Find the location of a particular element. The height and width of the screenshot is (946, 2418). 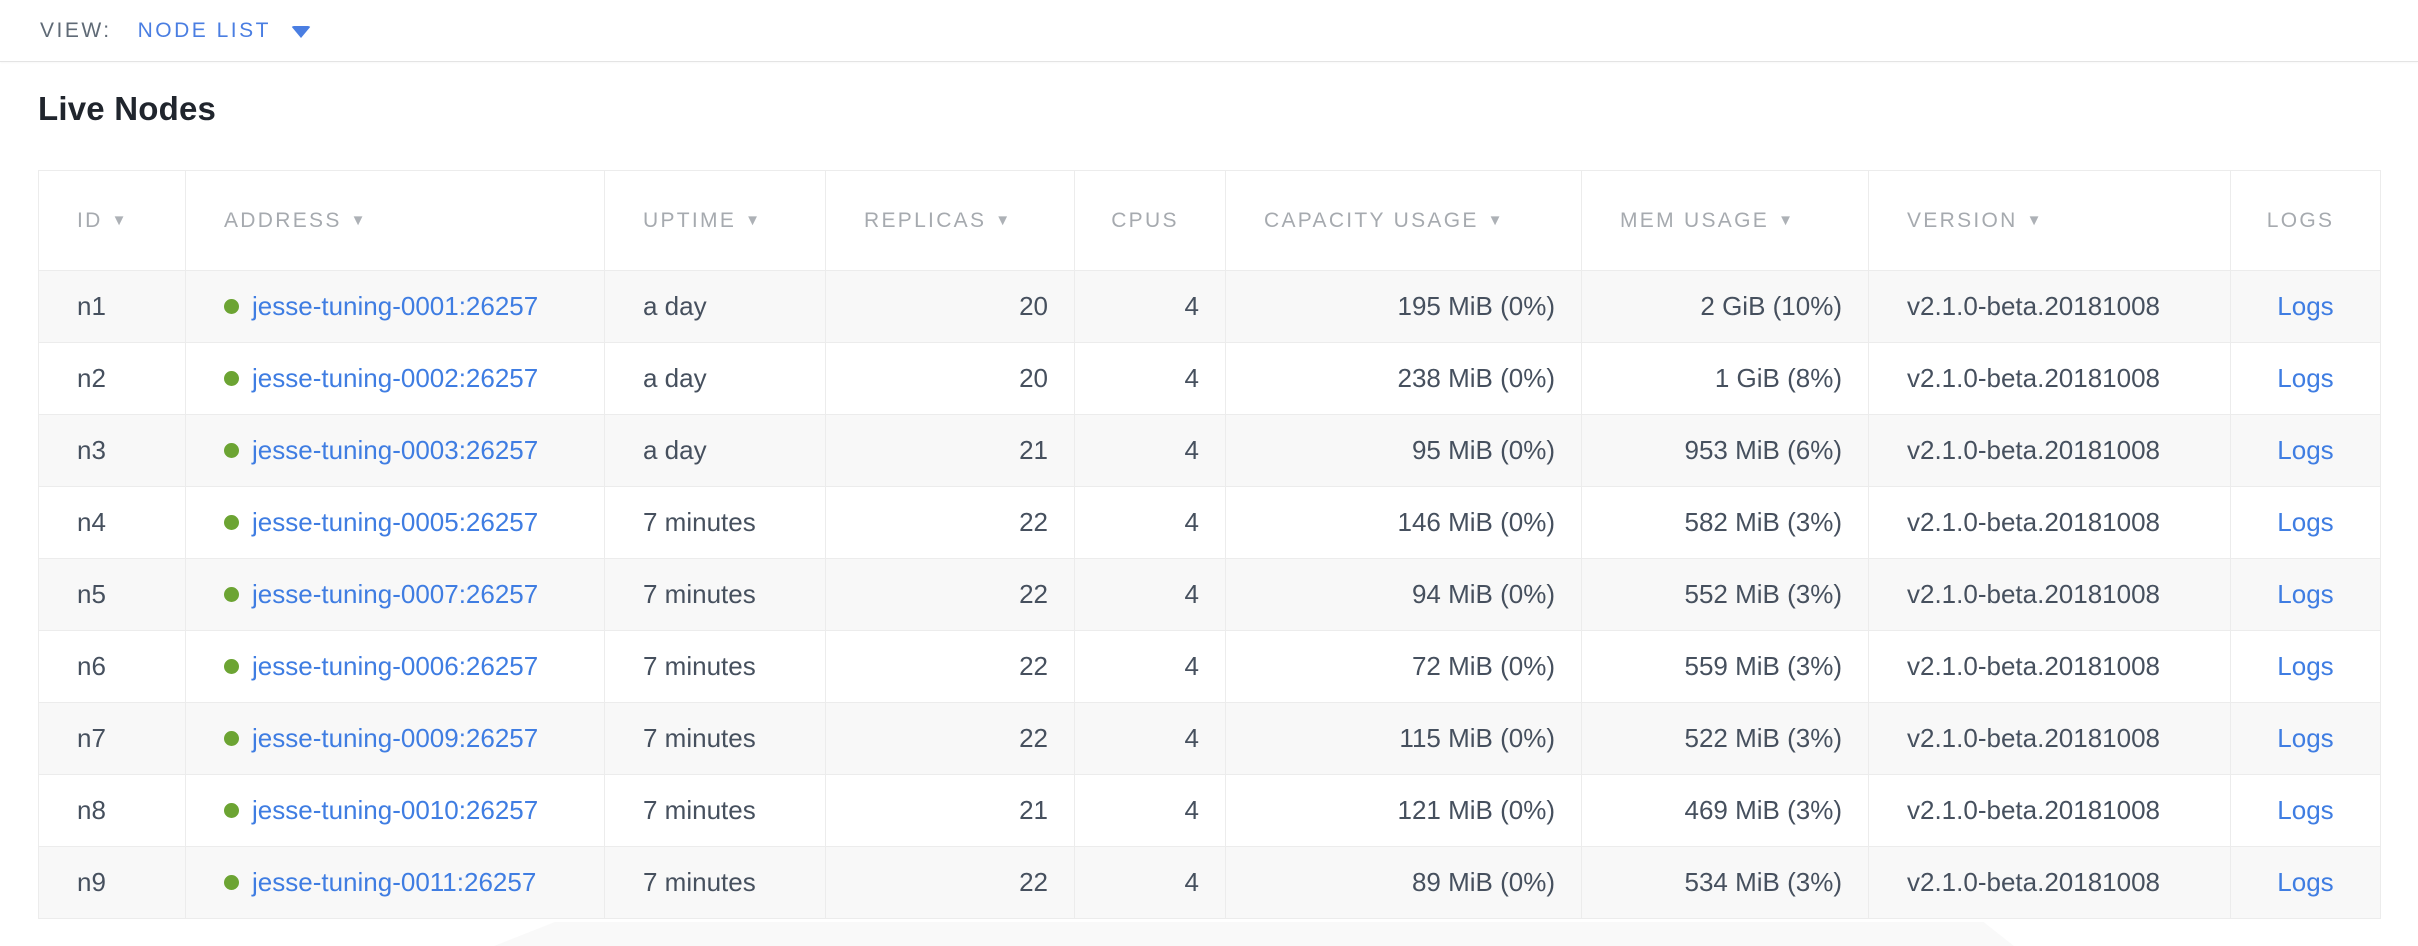

node-id-cell: n4 is located at coordinates (112, 522).